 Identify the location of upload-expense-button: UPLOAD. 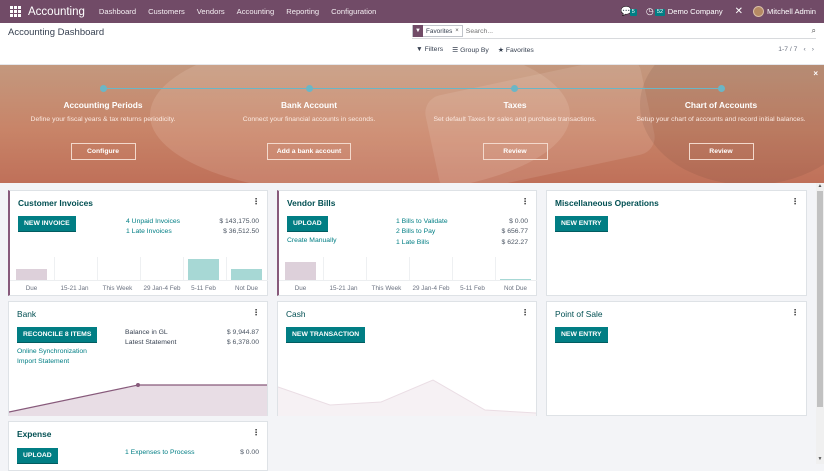
(37, 456).